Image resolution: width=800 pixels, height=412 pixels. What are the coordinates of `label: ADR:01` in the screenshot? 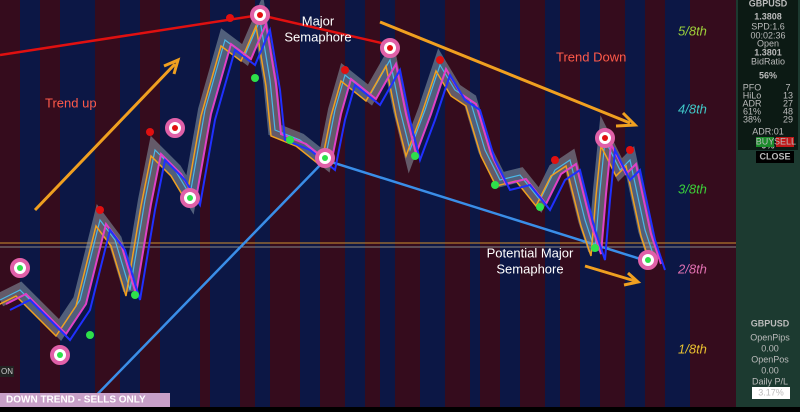 It's located at (768, 131).